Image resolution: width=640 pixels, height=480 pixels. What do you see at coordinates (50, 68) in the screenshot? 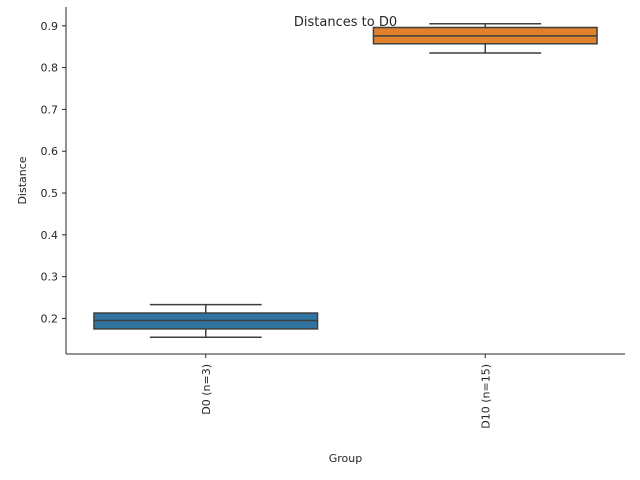
I see `y-tick-label: 0.8` at bounding box center [50, 68].